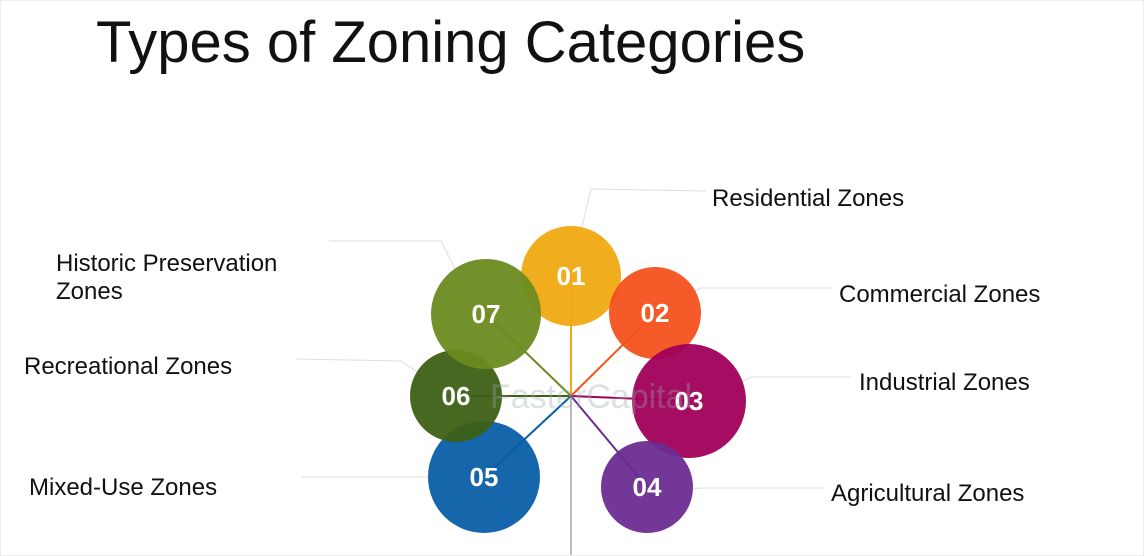 Image resolution: width=1144 pixels, height=556 pixels. I want to click on node-number: 06, so click(456, 396).